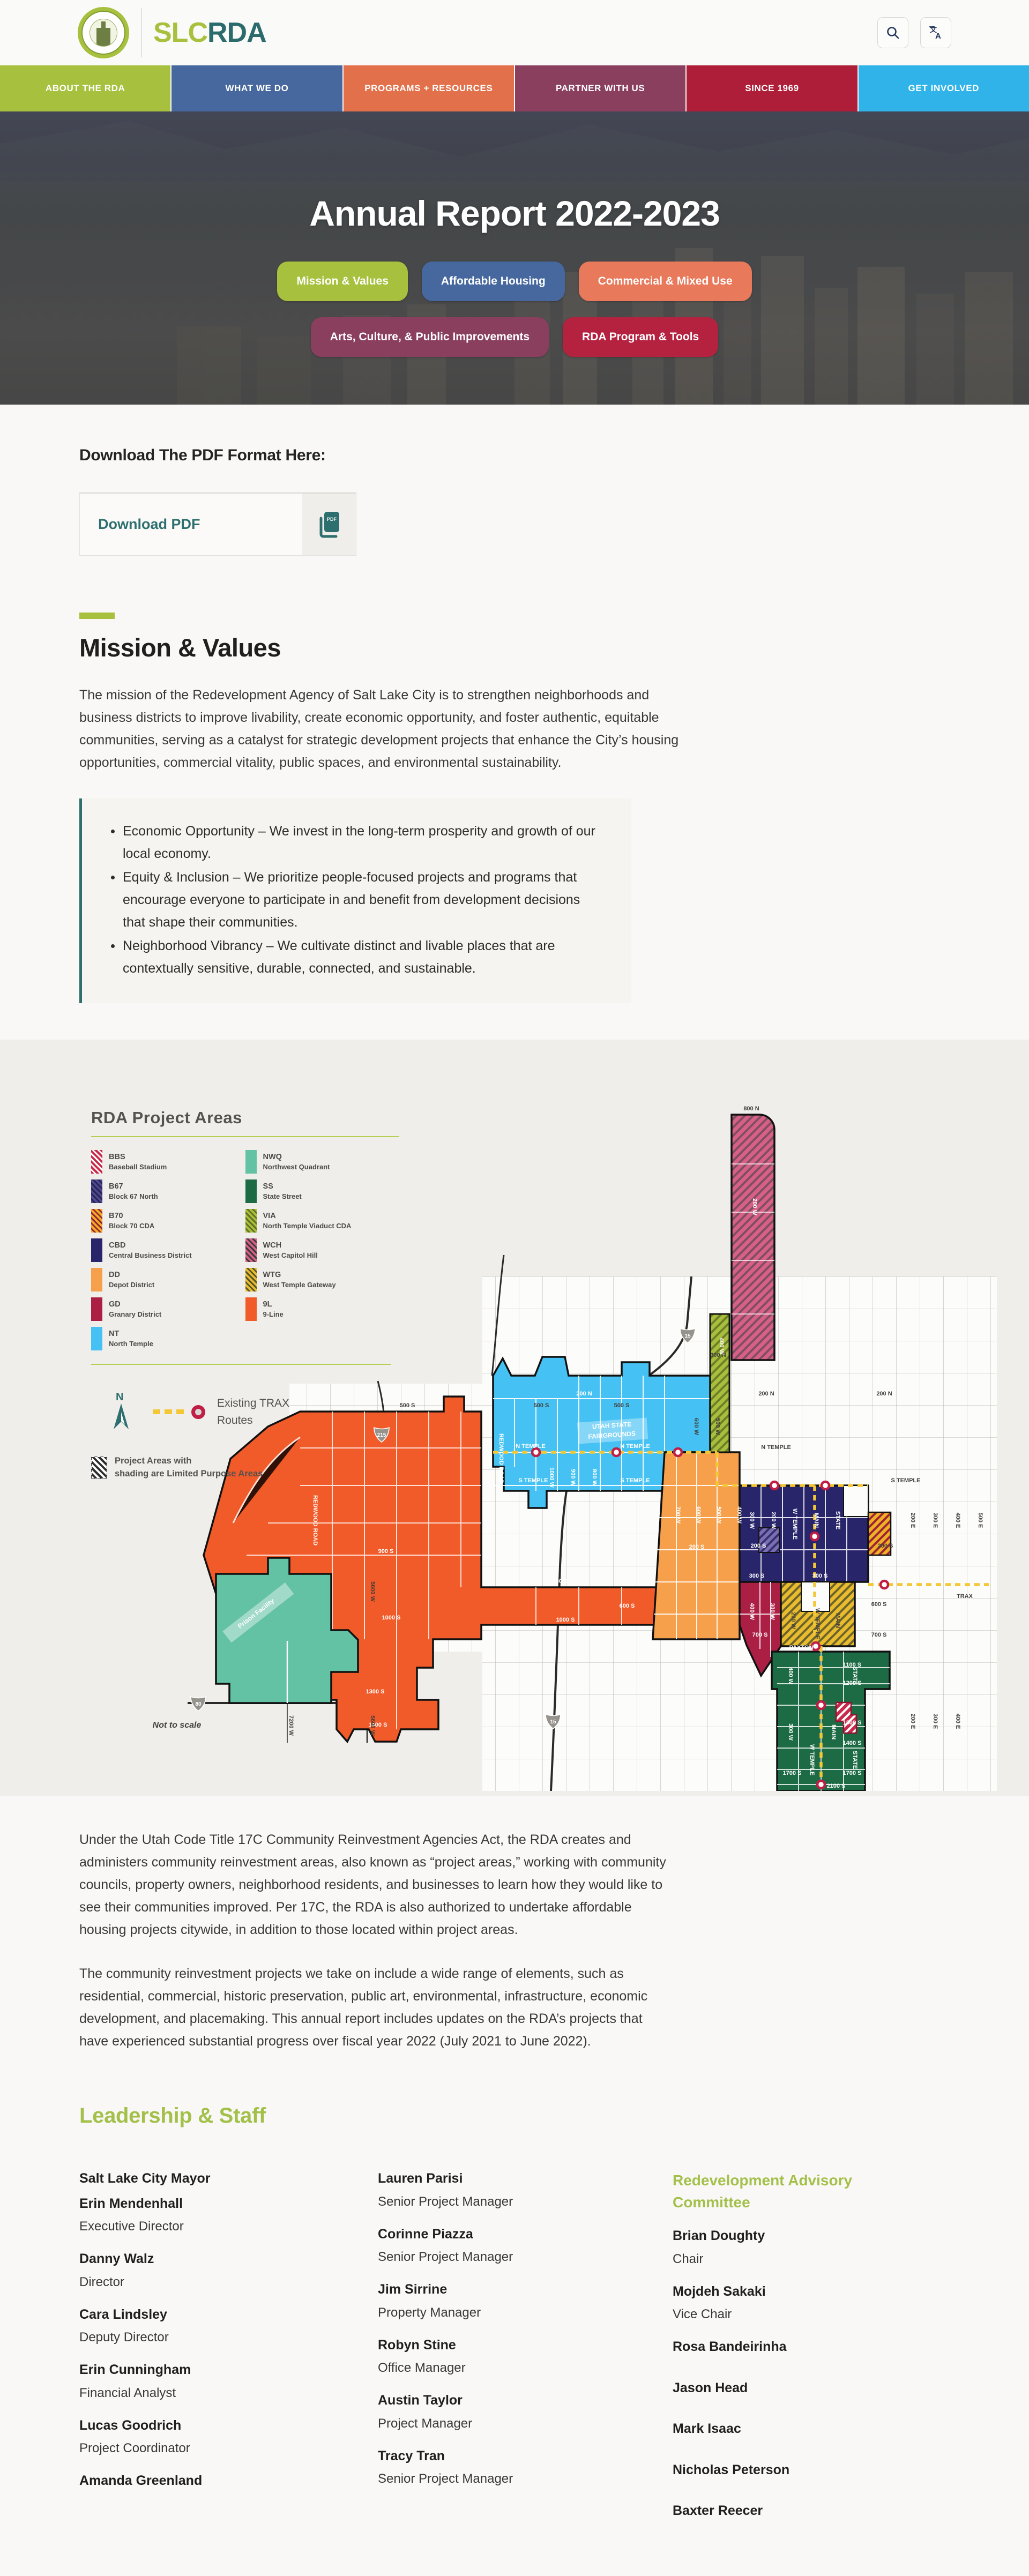 This screenshot has width=1029, height=2576. Describe the element at coordinates (943, 88) in the screenshot. I see `nav-item-get-involved: GET INVOLVED` at that location.